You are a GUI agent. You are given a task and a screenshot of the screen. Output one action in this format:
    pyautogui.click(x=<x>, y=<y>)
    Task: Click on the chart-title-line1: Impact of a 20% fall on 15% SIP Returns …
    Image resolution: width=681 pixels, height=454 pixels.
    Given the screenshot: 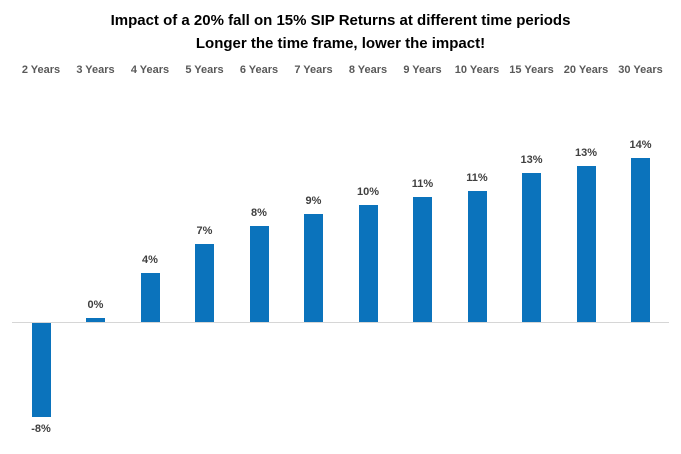 What is the action you would take?
    pyautogui.click(x=340, y=20)
    